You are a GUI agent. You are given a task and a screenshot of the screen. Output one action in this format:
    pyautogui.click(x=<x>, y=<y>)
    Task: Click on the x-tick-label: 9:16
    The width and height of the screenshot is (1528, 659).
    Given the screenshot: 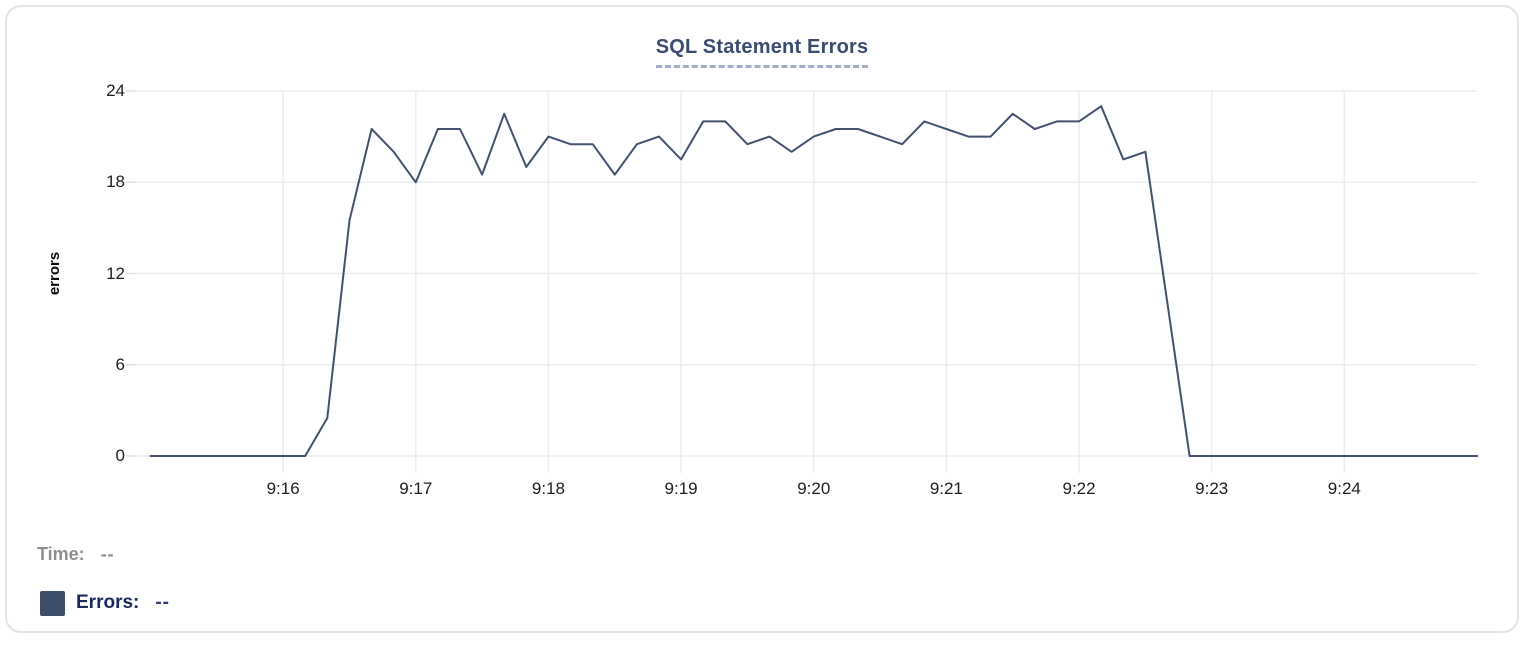 What is the action you would take?
    pyautogui.click(x=283, y=488)
    